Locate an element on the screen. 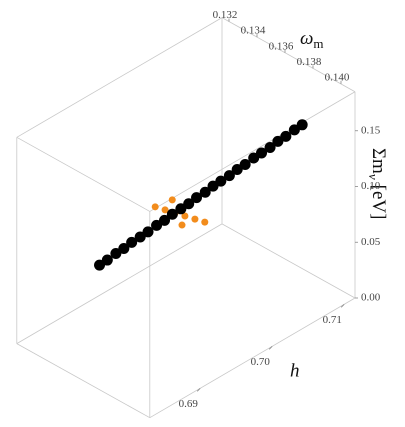 Image resolution: width=405 pixels, height=427 pixels. x-label-sub: m is located at coordinates (318, 43).